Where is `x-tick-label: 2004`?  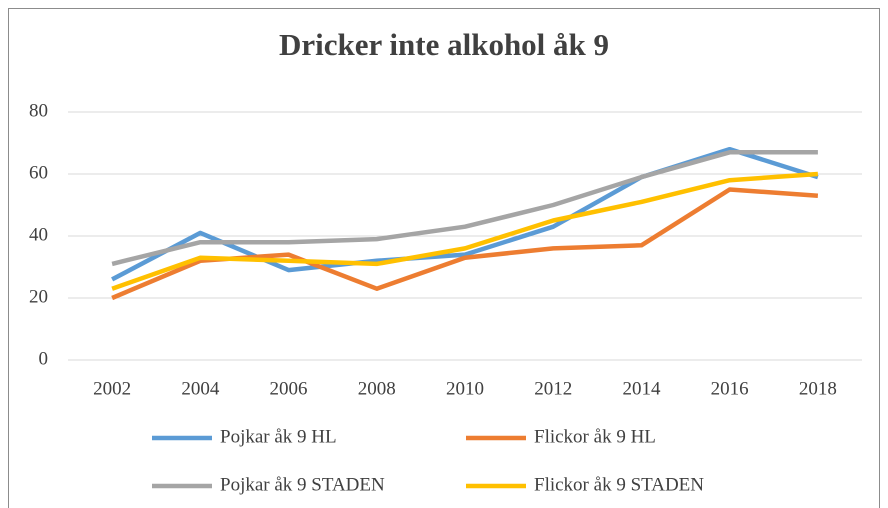 x-tick-label: 2004 is located at coordinates (200, 388).